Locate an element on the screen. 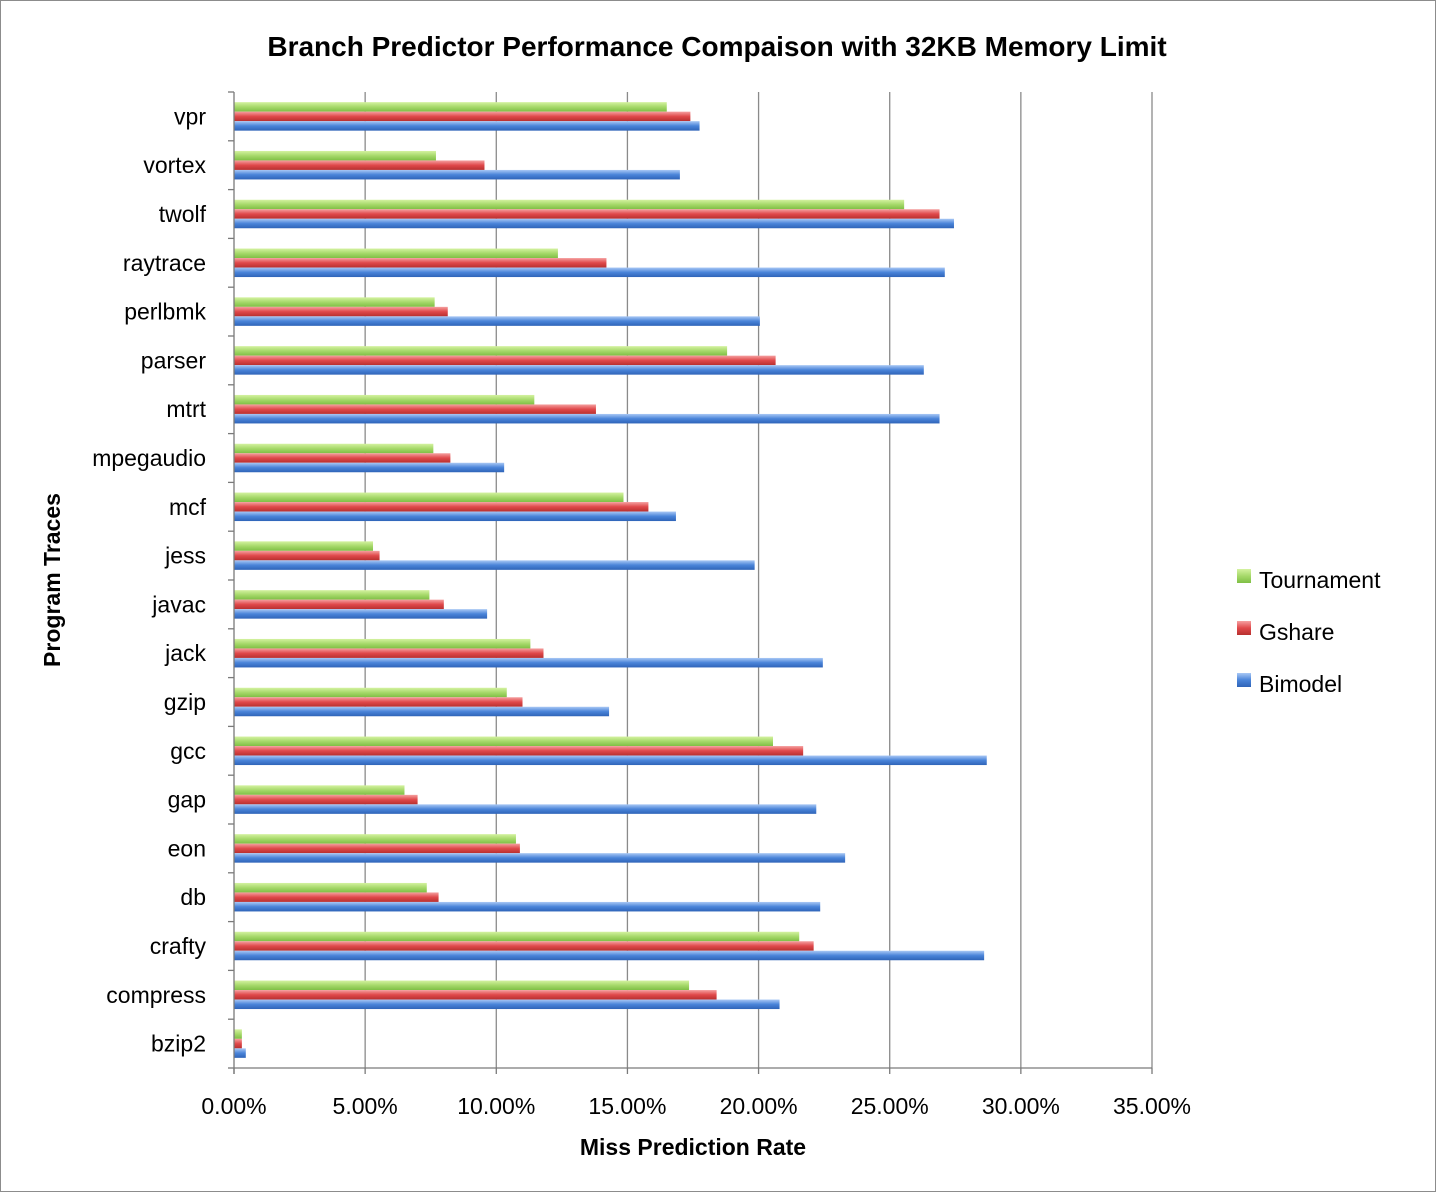 The width and height of the screenshot is (1436, 1192). category-label: compress is located at coordinates (156, 995).